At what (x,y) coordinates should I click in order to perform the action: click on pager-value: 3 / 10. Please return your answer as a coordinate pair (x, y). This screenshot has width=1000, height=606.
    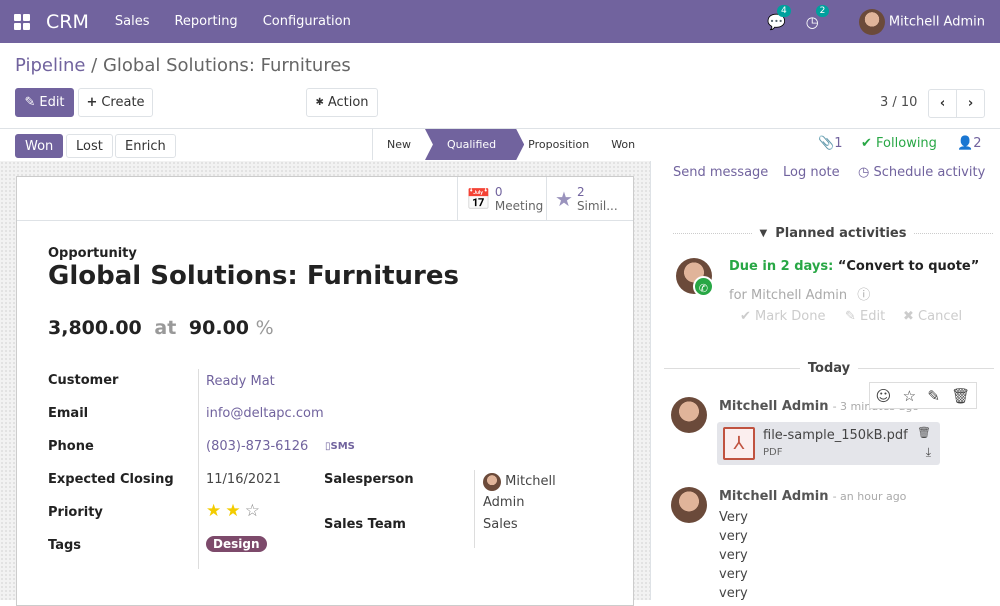
    Looking at the image, I should click on (899, 102).